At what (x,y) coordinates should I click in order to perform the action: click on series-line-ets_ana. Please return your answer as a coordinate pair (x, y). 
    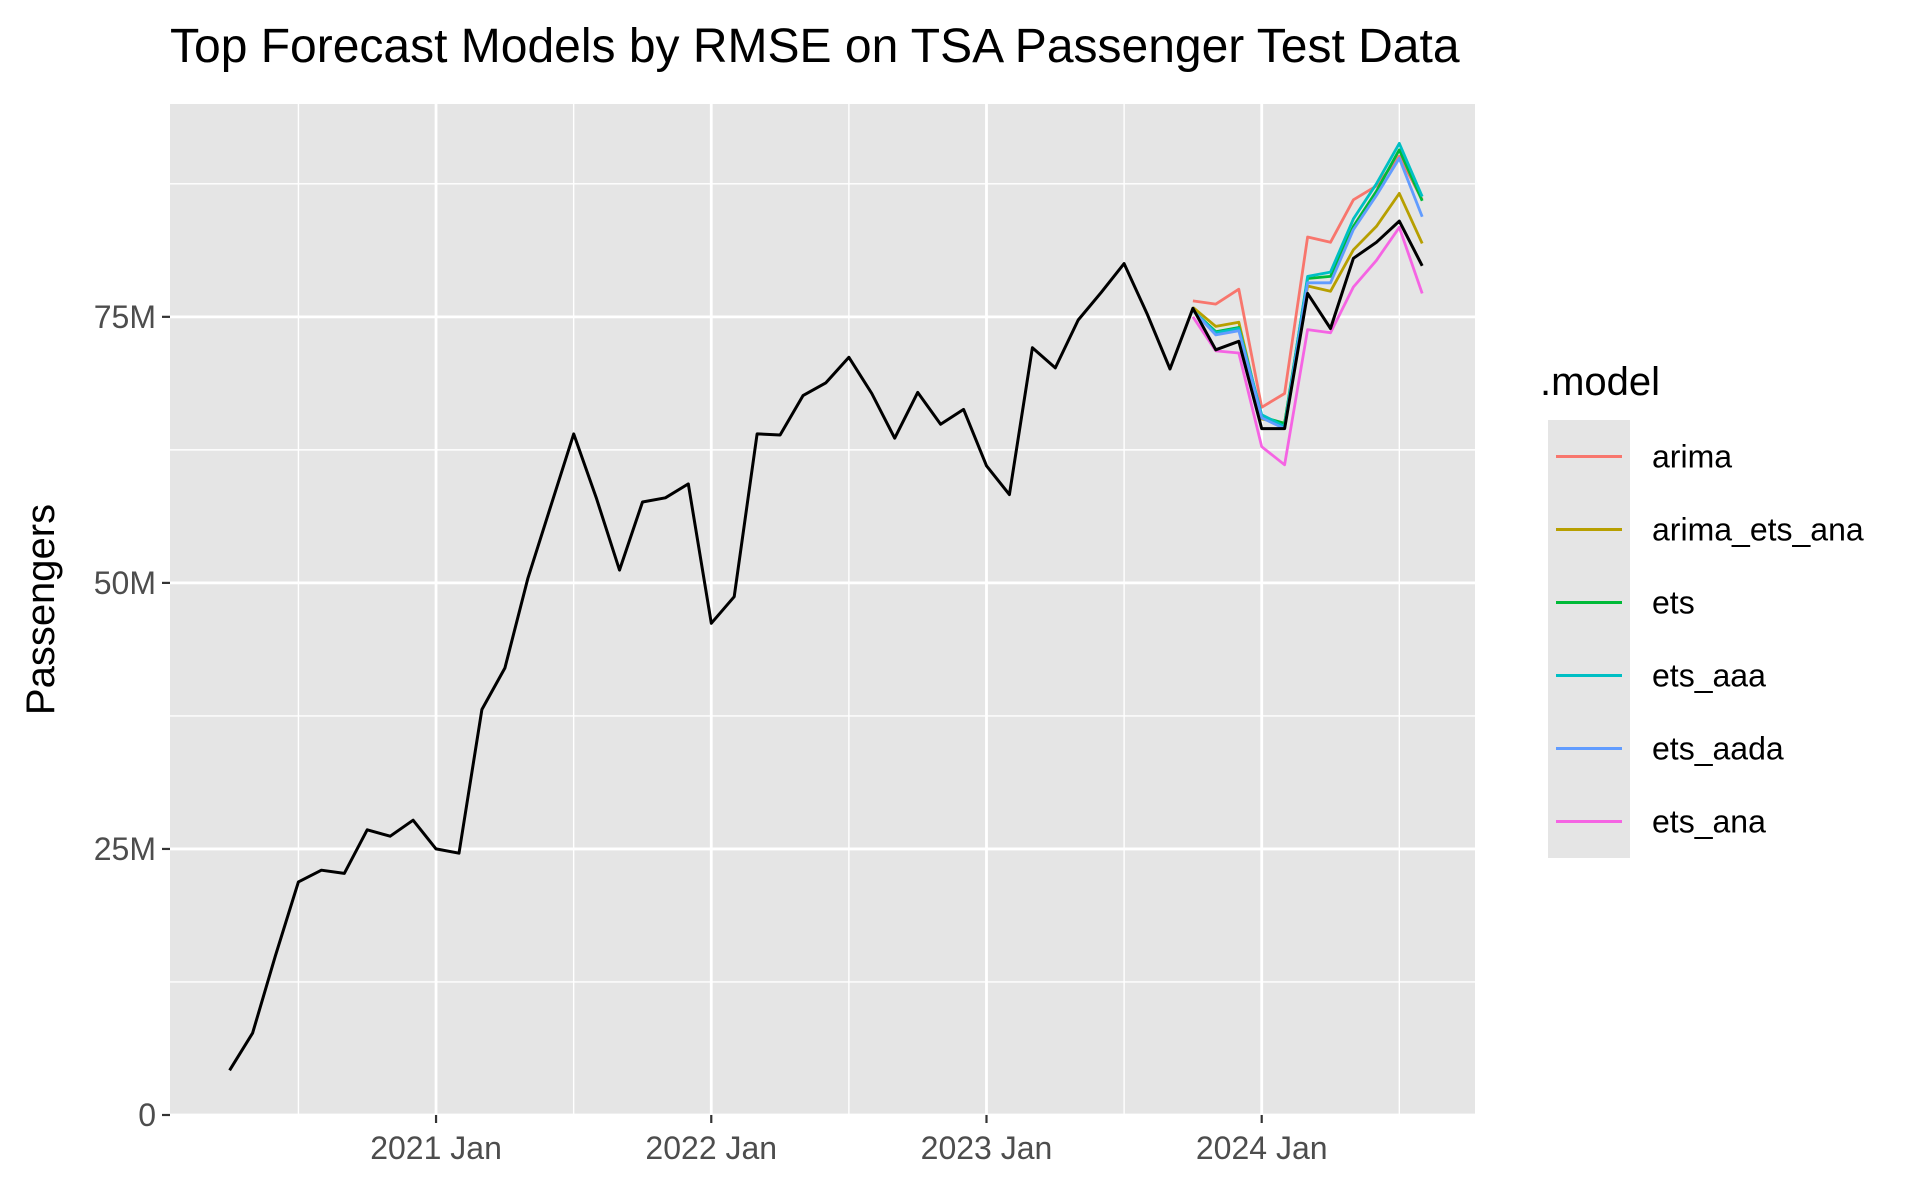
    Looking at the image, I should click on (1307, 346).